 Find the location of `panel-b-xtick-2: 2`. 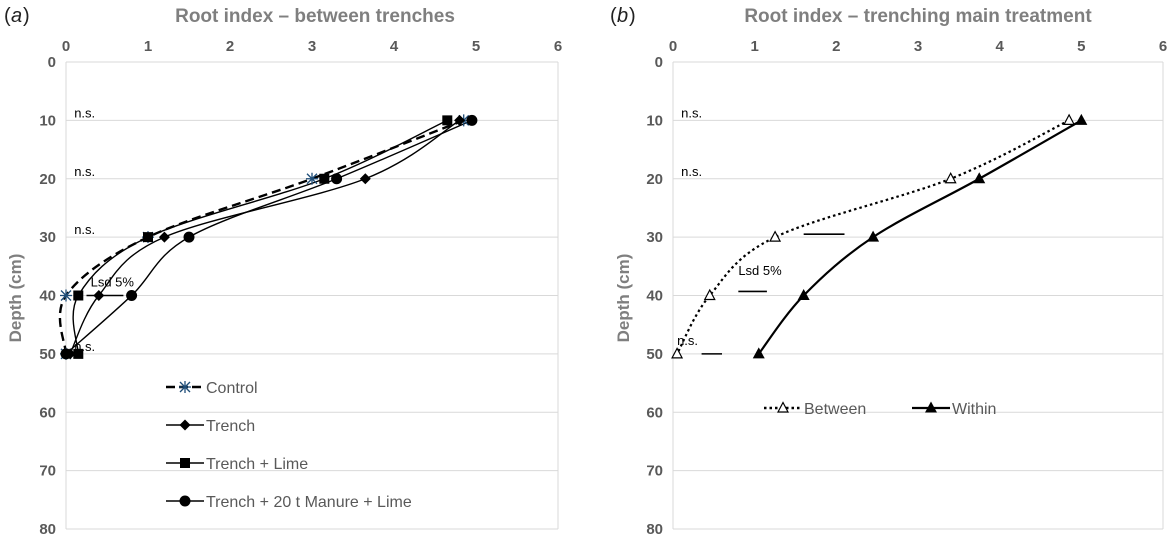

panel-b-xtick-2: 2 is located at coordinates (836, 46).